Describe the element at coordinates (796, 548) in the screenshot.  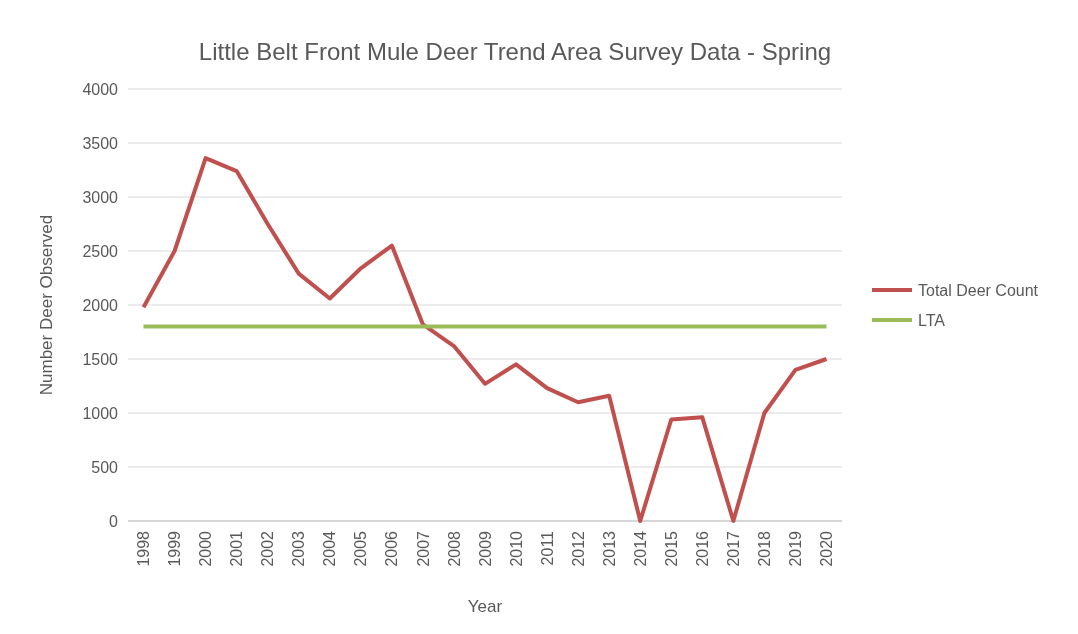
I see `x-tick-label: 2019` at that location.